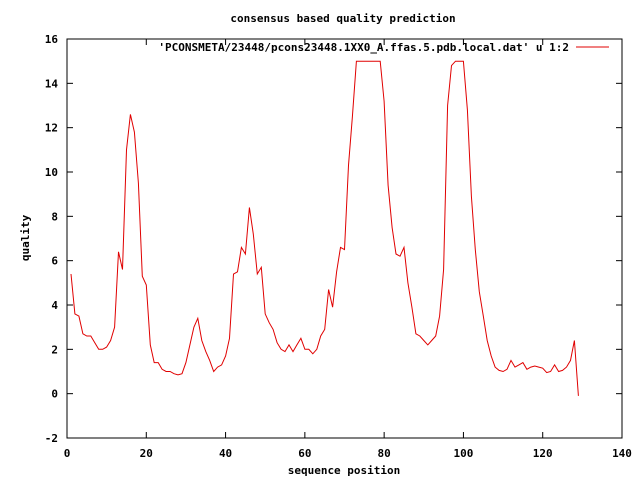 This screenshot has height=480, width=640. What do you see at coordinates (54, 394) in the screenshot?
I see `y-tick-label: 0` at bounding box center [54, 394].